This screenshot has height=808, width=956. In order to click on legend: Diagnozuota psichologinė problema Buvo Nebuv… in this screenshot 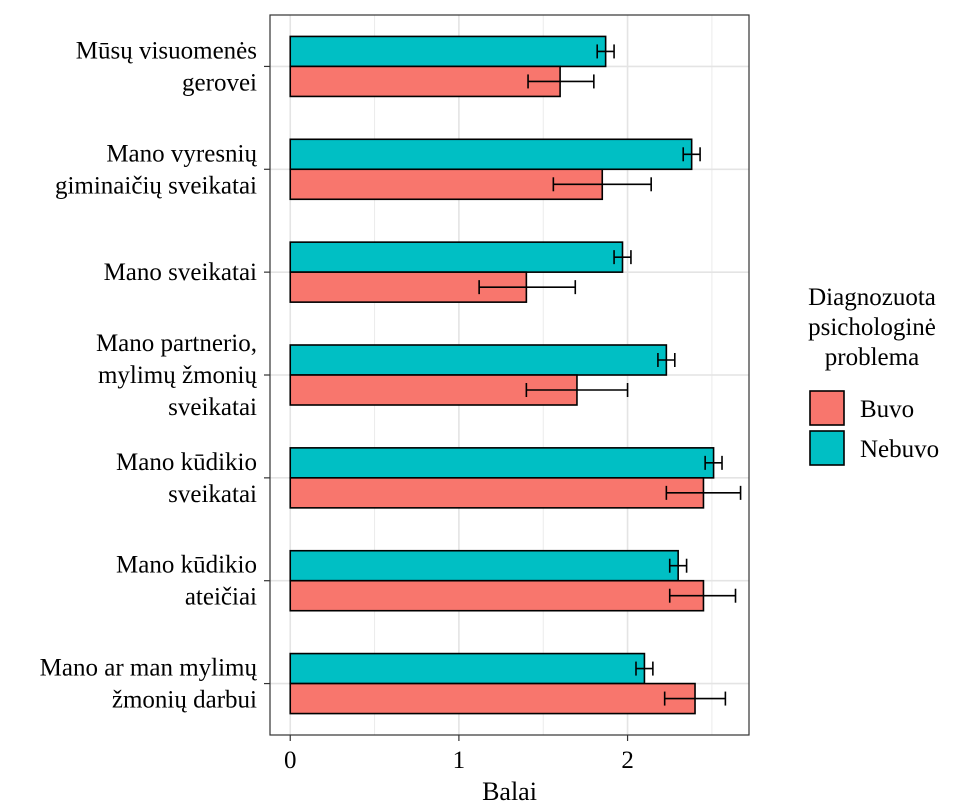, I will do `click(873, 375)`.